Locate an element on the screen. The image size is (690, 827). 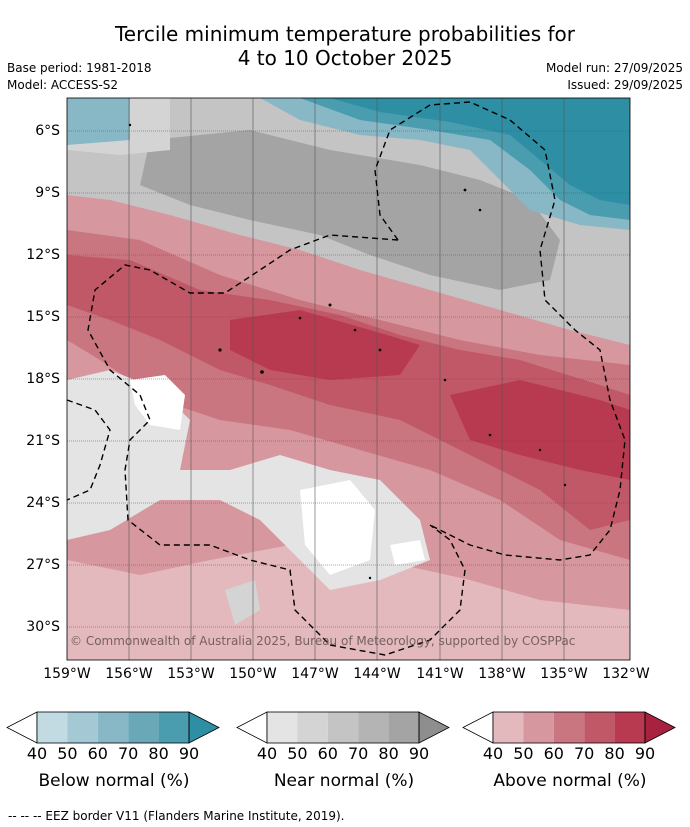
lat-label: 9°S is located at coordinates (47, 193).